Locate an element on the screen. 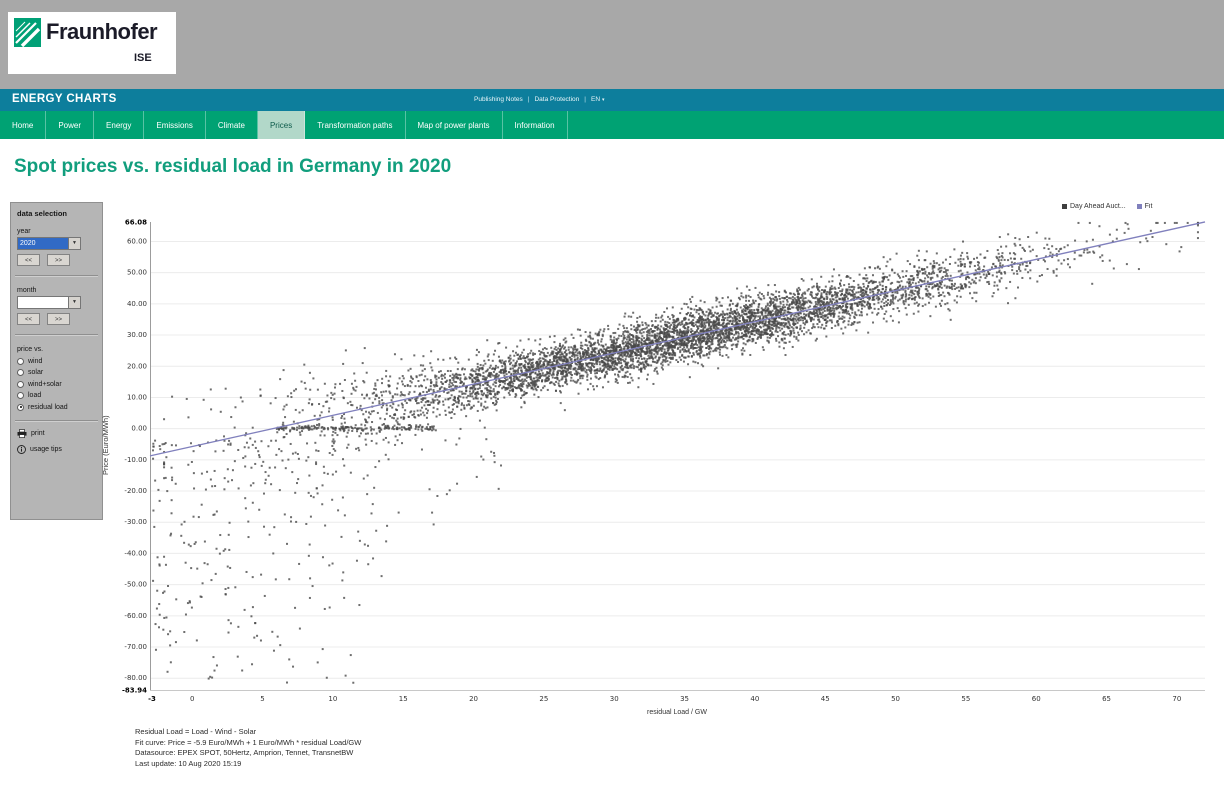  nav-tab: Transformation paths is located at coordinates (355, 125).